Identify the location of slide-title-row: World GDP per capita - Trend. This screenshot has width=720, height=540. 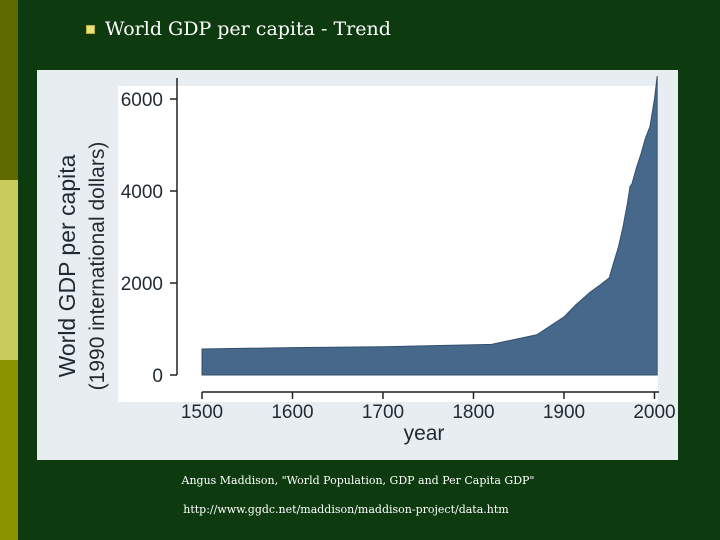
(238, 29).